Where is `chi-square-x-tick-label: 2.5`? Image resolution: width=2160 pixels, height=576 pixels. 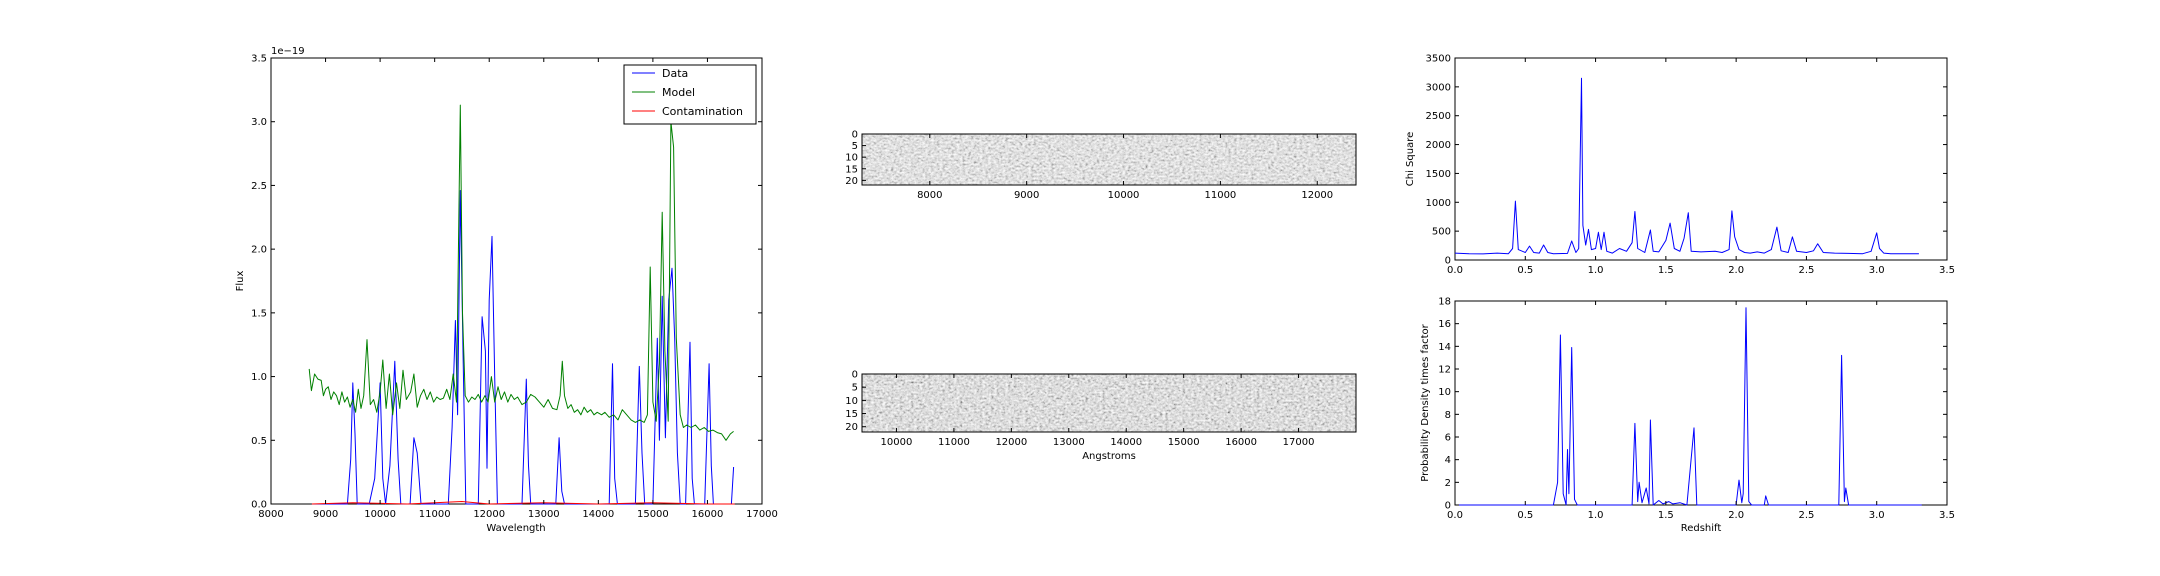 chi-square-x-tick-label: 2.5 is located at coordinates (1806, 270).